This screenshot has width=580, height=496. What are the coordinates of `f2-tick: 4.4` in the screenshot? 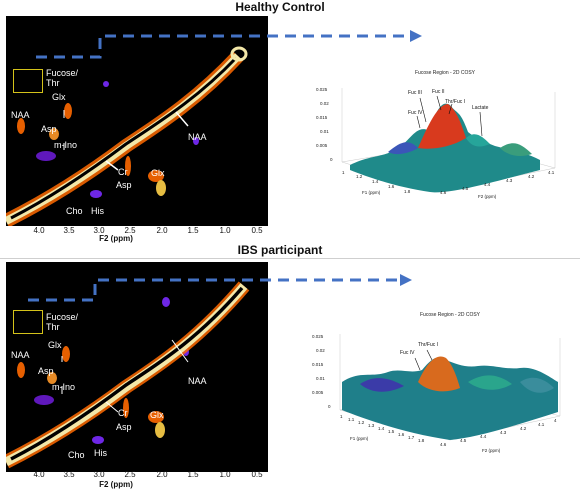 It's located at (483, 436).